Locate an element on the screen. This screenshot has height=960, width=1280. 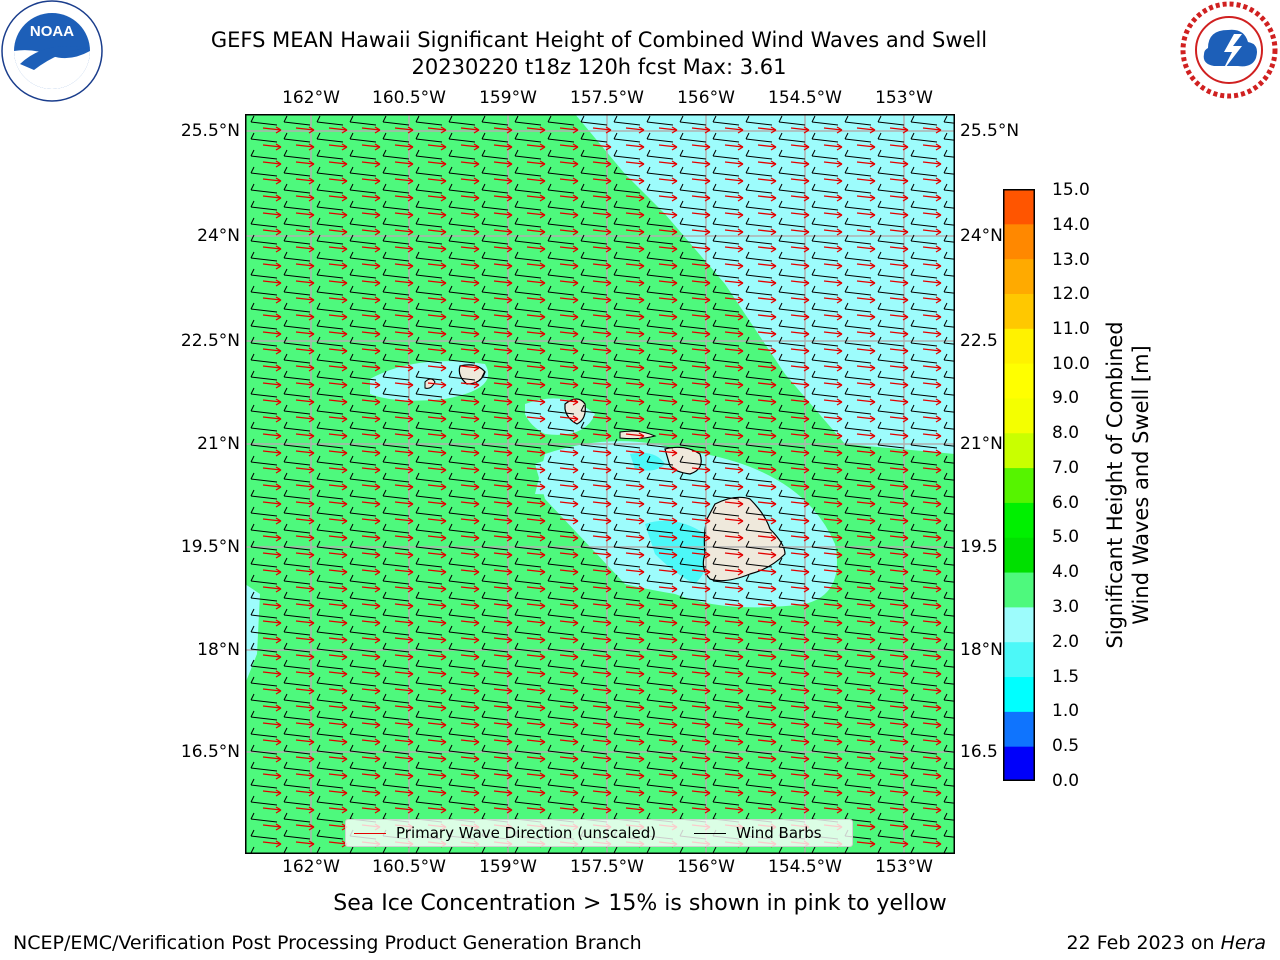
lon-tick-top: 153°W is located at coordinates (904, 98).